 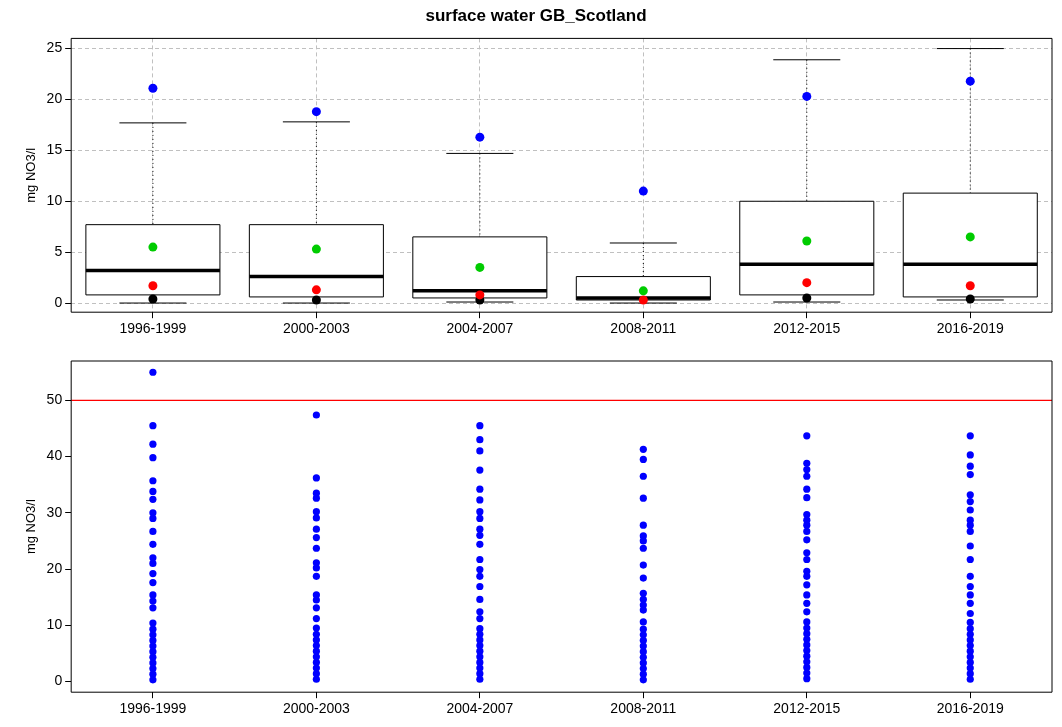 What do you see at coordinates (54, 455) in the screenshot?
I see `y-tick-label: 40` at bounding box center [54, 455].